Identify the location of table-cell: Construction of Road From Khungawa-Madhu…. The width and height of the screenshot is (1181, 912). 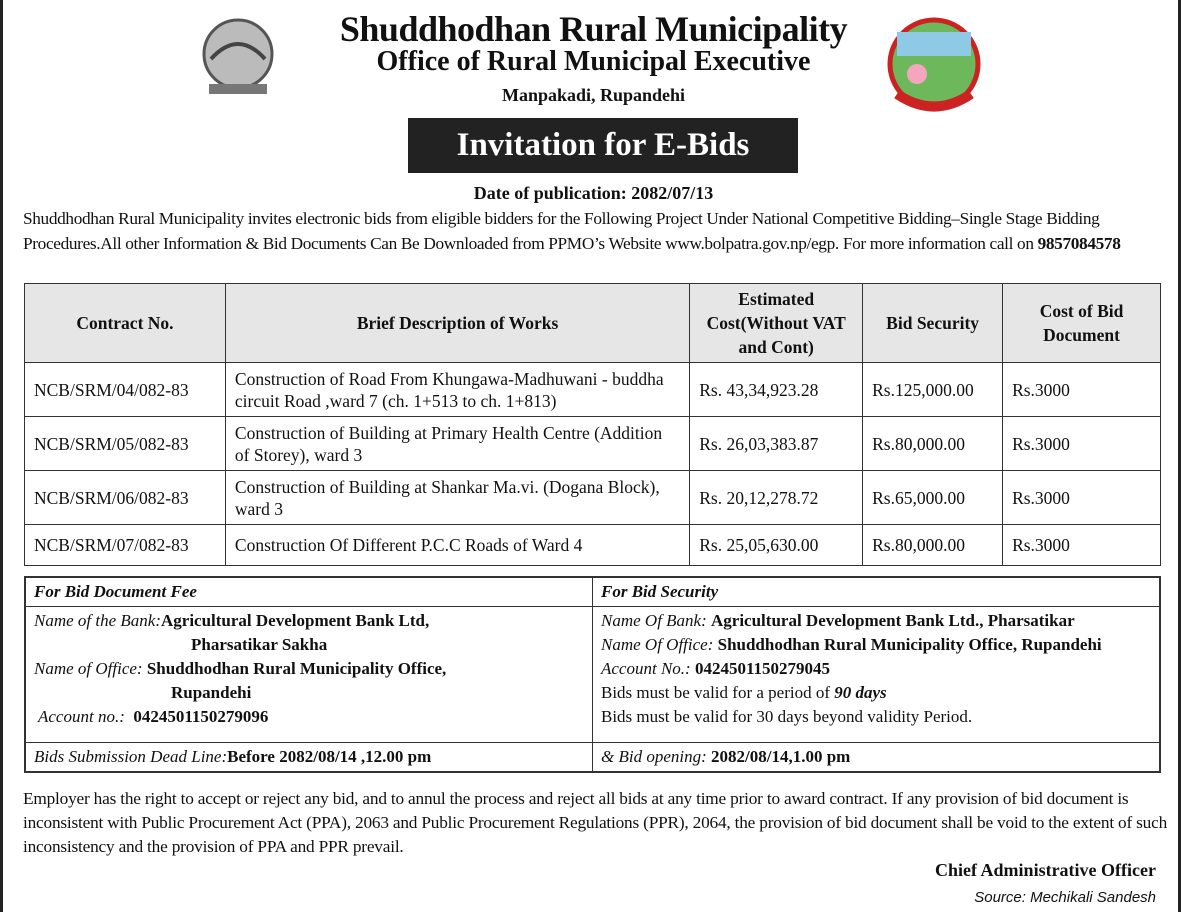
(457, 389).